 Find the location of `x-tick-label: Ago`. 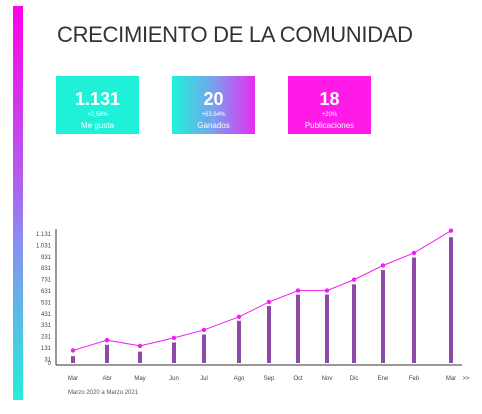

x-tick-label: Ago is located at coordinates (239, 379).